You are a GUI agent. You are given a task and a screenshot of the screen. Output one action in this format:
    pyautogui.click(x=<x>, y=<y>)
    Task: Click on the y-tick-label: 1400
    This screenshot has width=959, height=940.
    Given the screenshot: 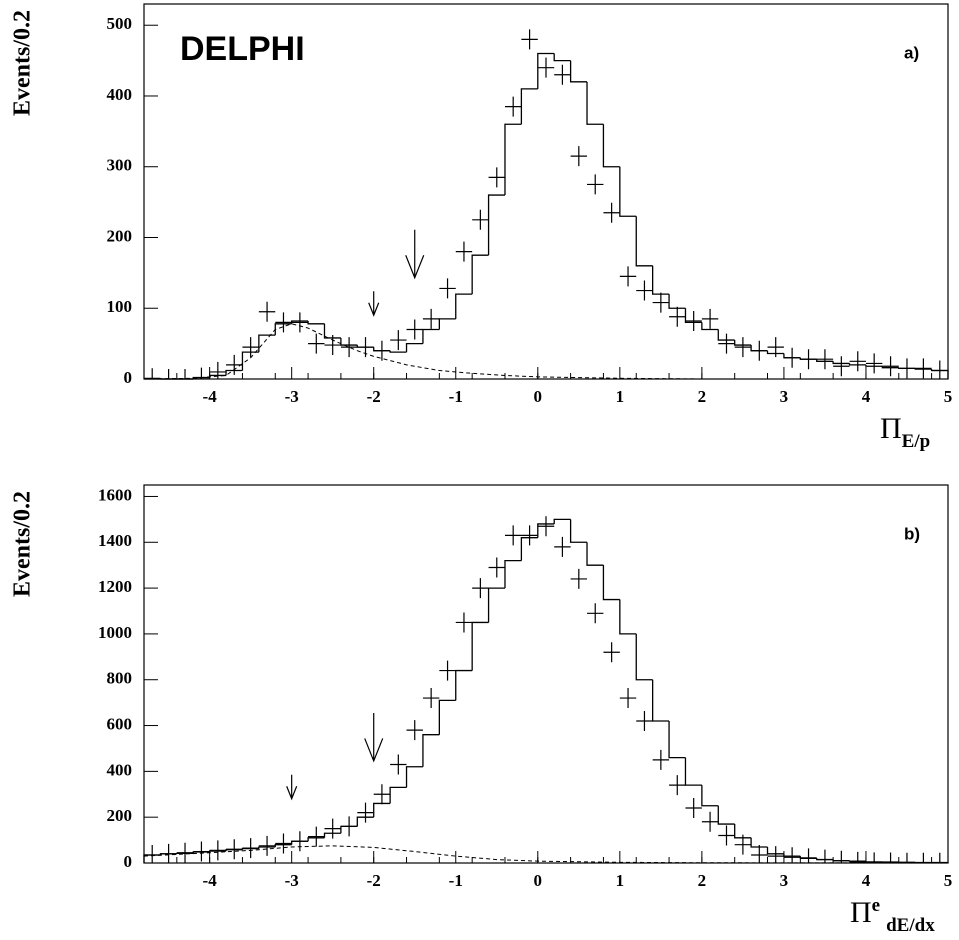 What is the action you would take?
    pyautogui.click(x=115, y=540)
    